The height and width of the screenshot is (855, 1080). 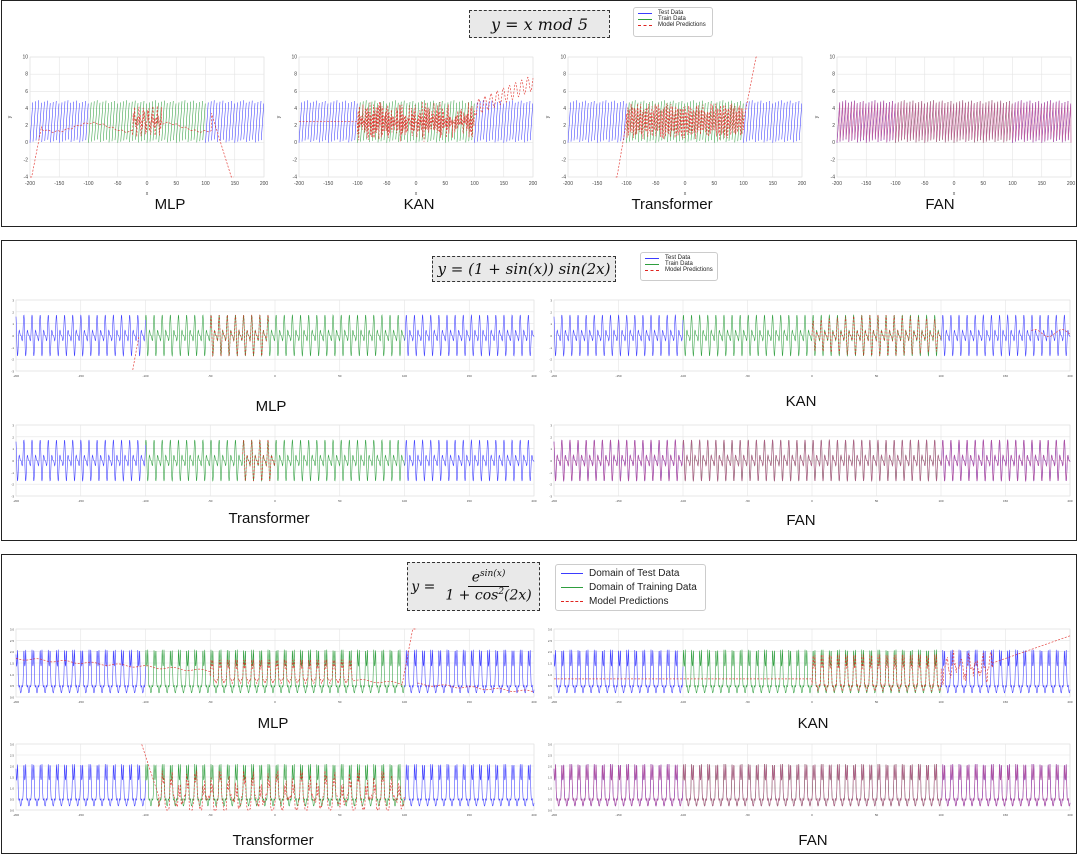 I want to click on legend-test-label: Domain of Test Data, so click(x=634, y=573).